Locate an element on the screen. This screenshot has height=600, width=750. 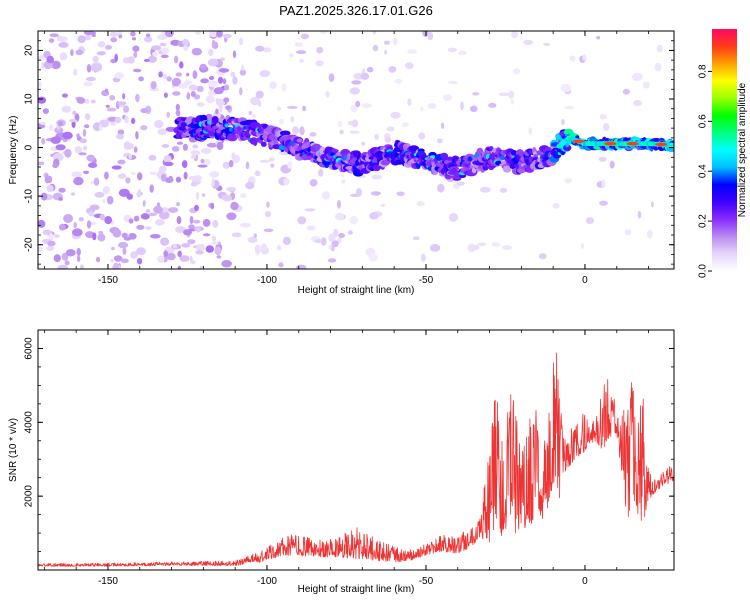
snr-x-tick-label: 0 is located at coordinates (585, 581).